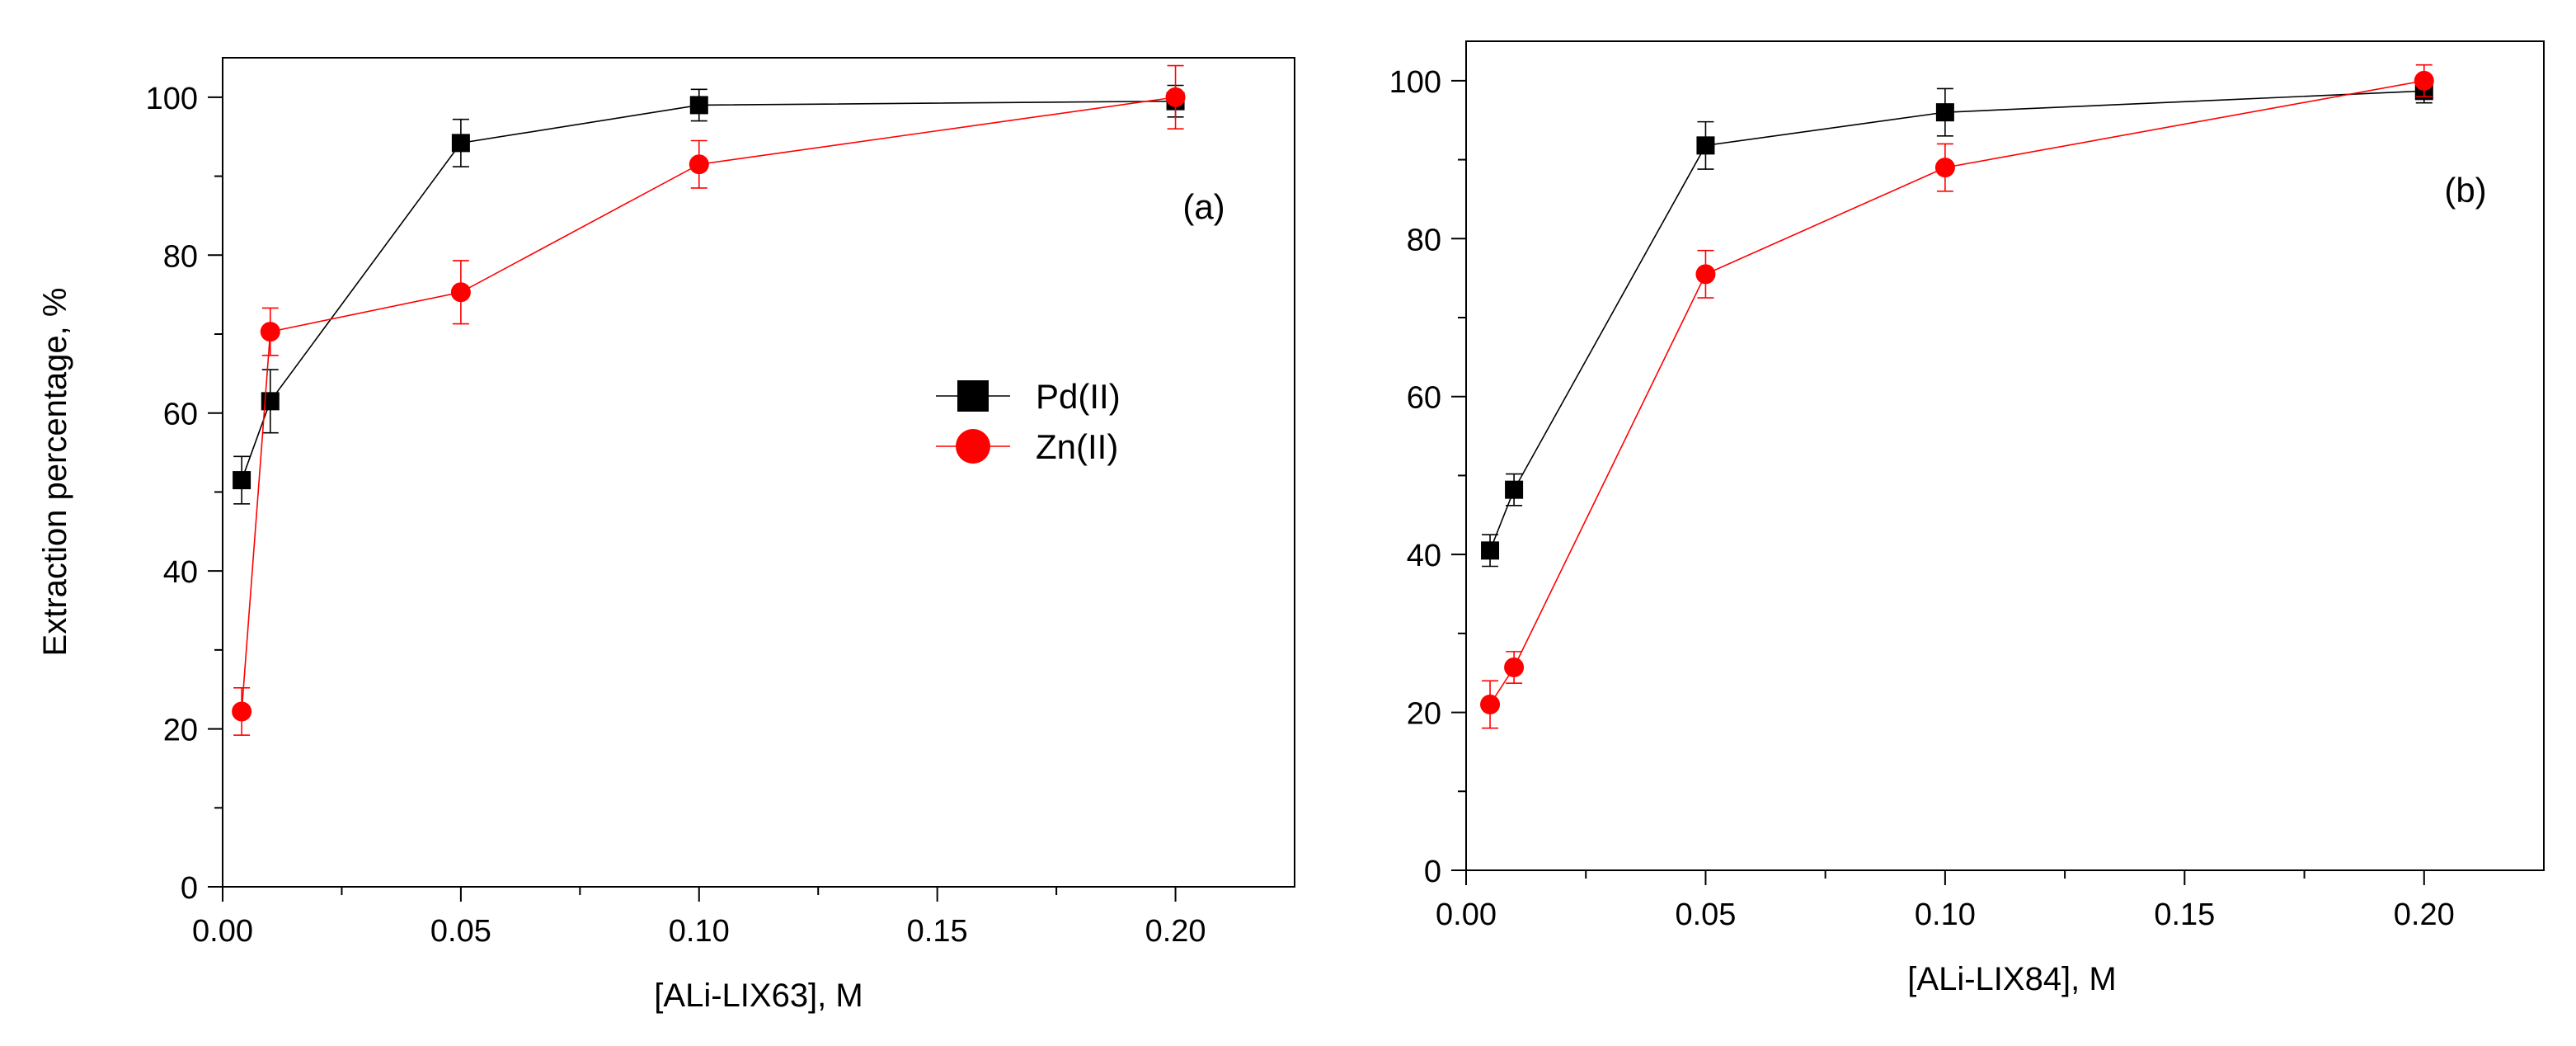 The image size is (2576, 1046). Describe the element at coordinates (2011, 979) in the screenshot. I see `x-axis-title: [ALi-LIX84], M` at that location.